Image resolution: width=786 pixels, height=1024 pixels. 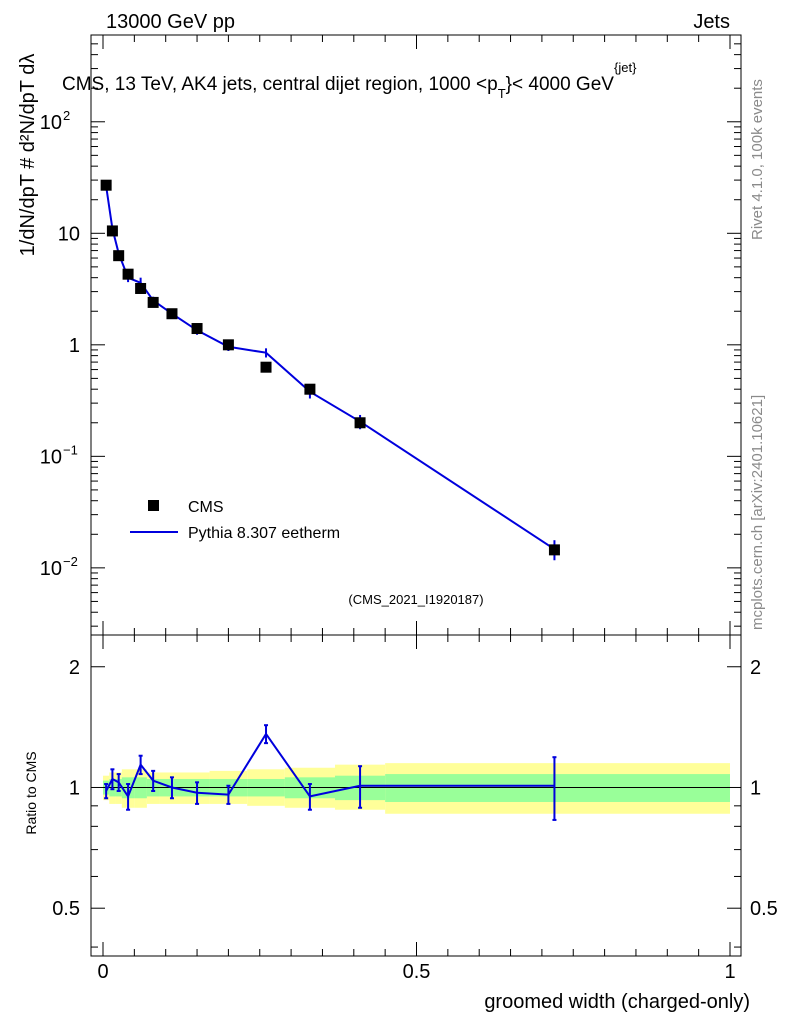 I want to click on header-right: Jets, so click(x=711, y=22).